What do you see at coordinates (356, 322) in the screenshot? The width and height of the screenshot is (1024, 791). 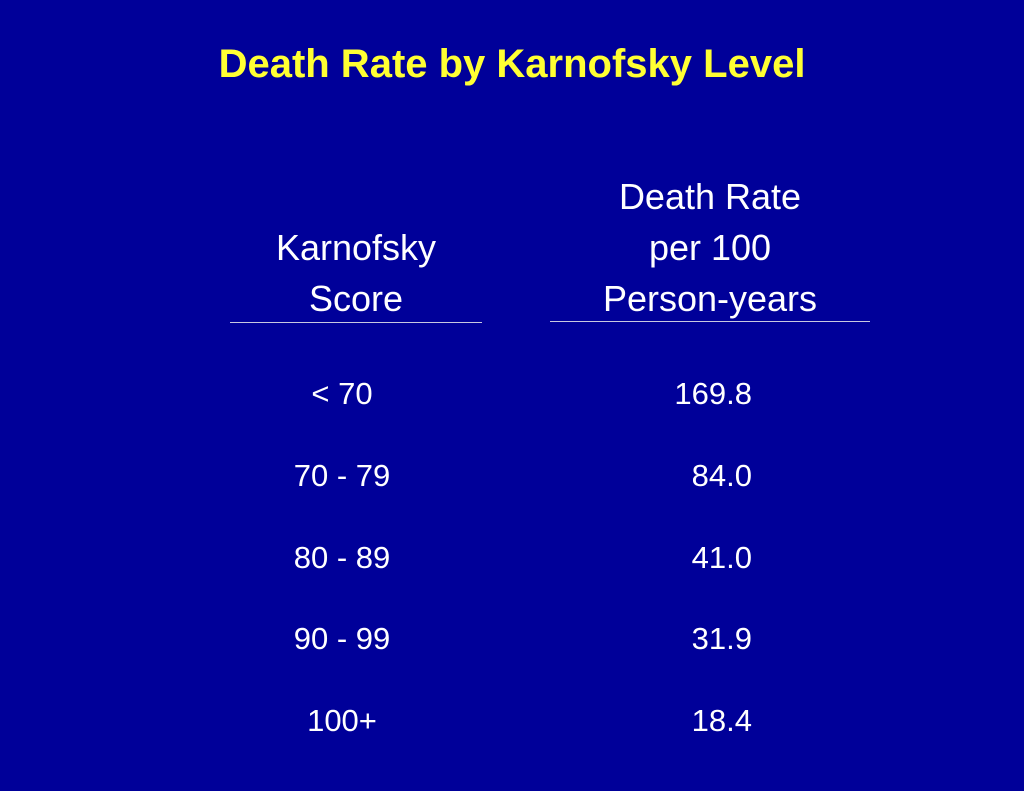 I see `header-underline-score` at bounding box center [356, 322].